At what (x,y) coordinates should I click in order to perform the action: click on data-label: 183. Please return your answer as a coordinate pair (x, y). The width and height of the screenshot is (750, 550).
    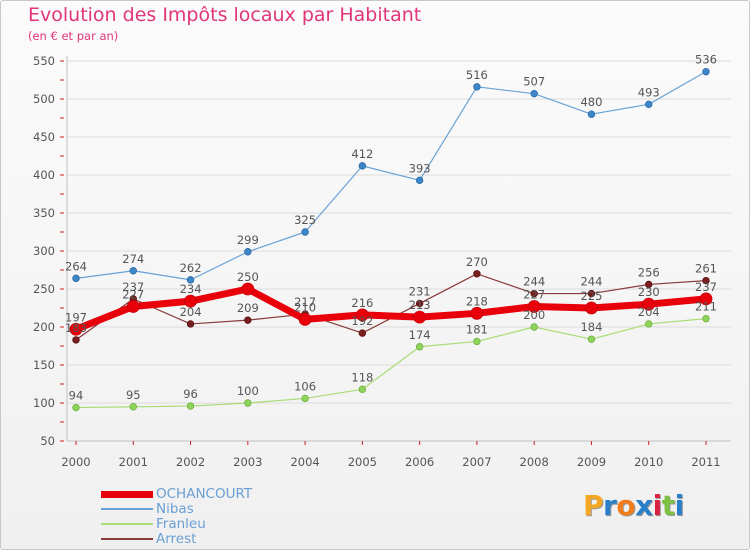
    Looking at the image, I should click on (76, 328).